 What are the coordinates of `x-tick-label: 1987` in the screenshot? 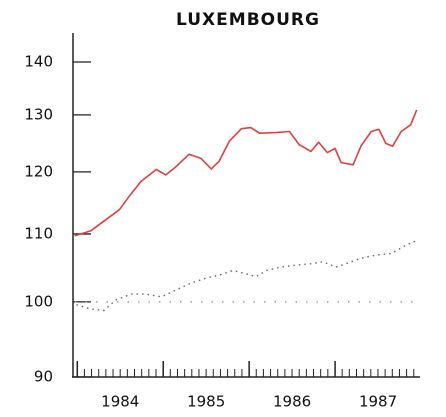 It's located at (378, 402).